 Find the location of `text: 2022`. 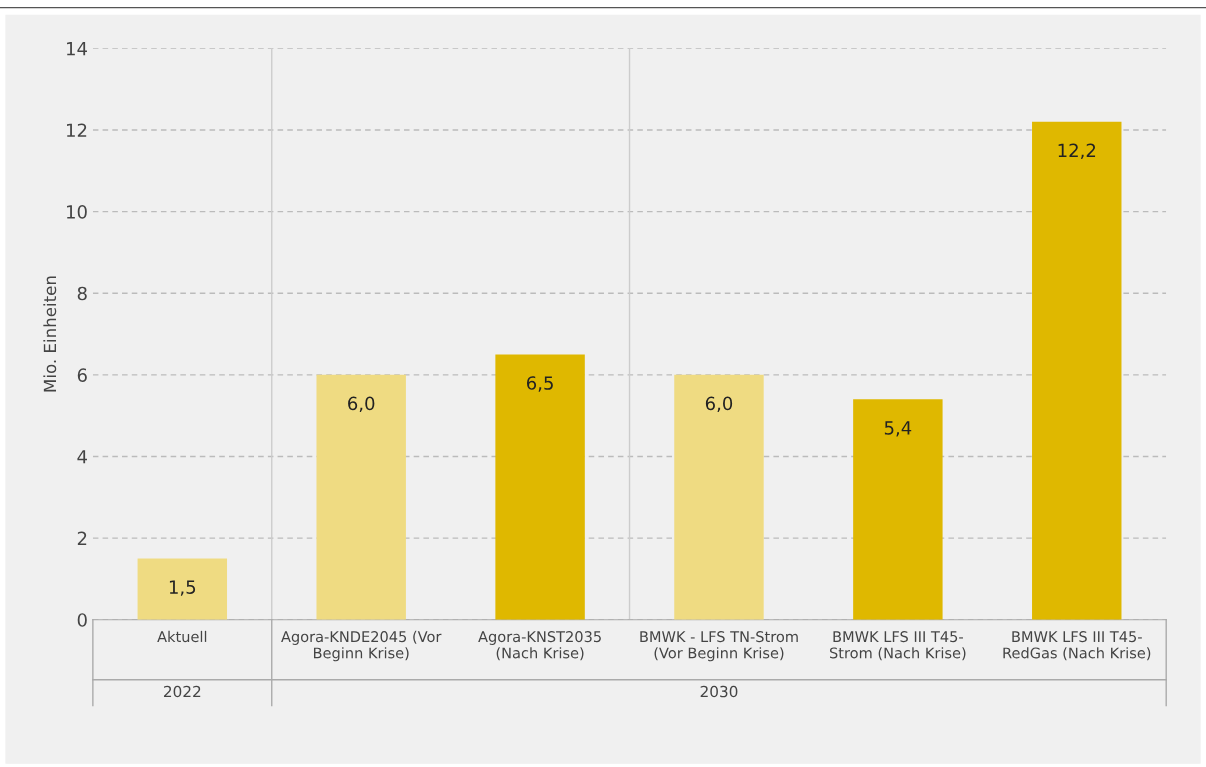

text: 2022 is located at coordinates (182, 691).